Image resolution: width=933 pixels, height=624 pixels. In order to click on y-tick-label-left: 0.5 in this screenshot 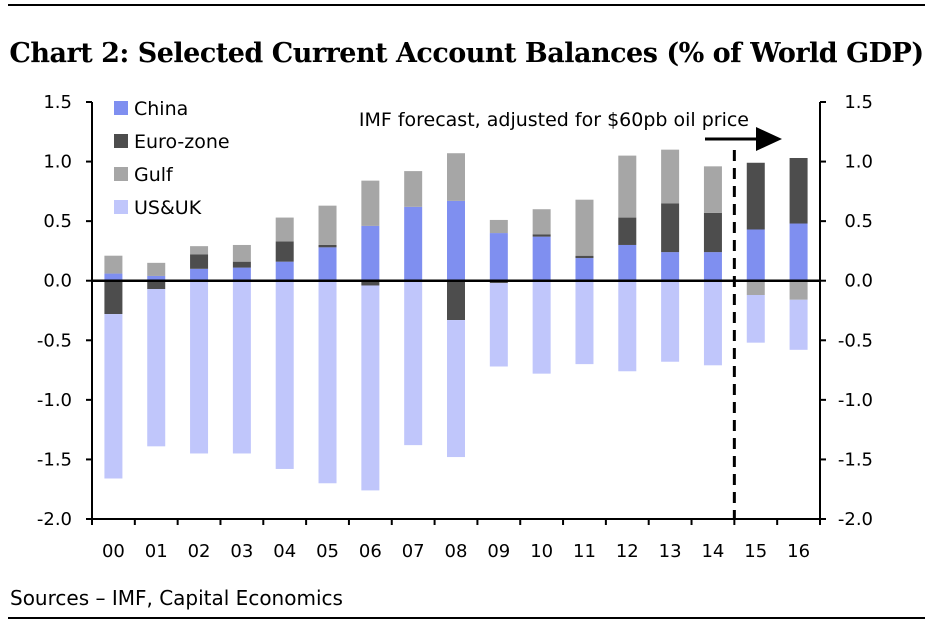, I will do `click(57, 221)`.